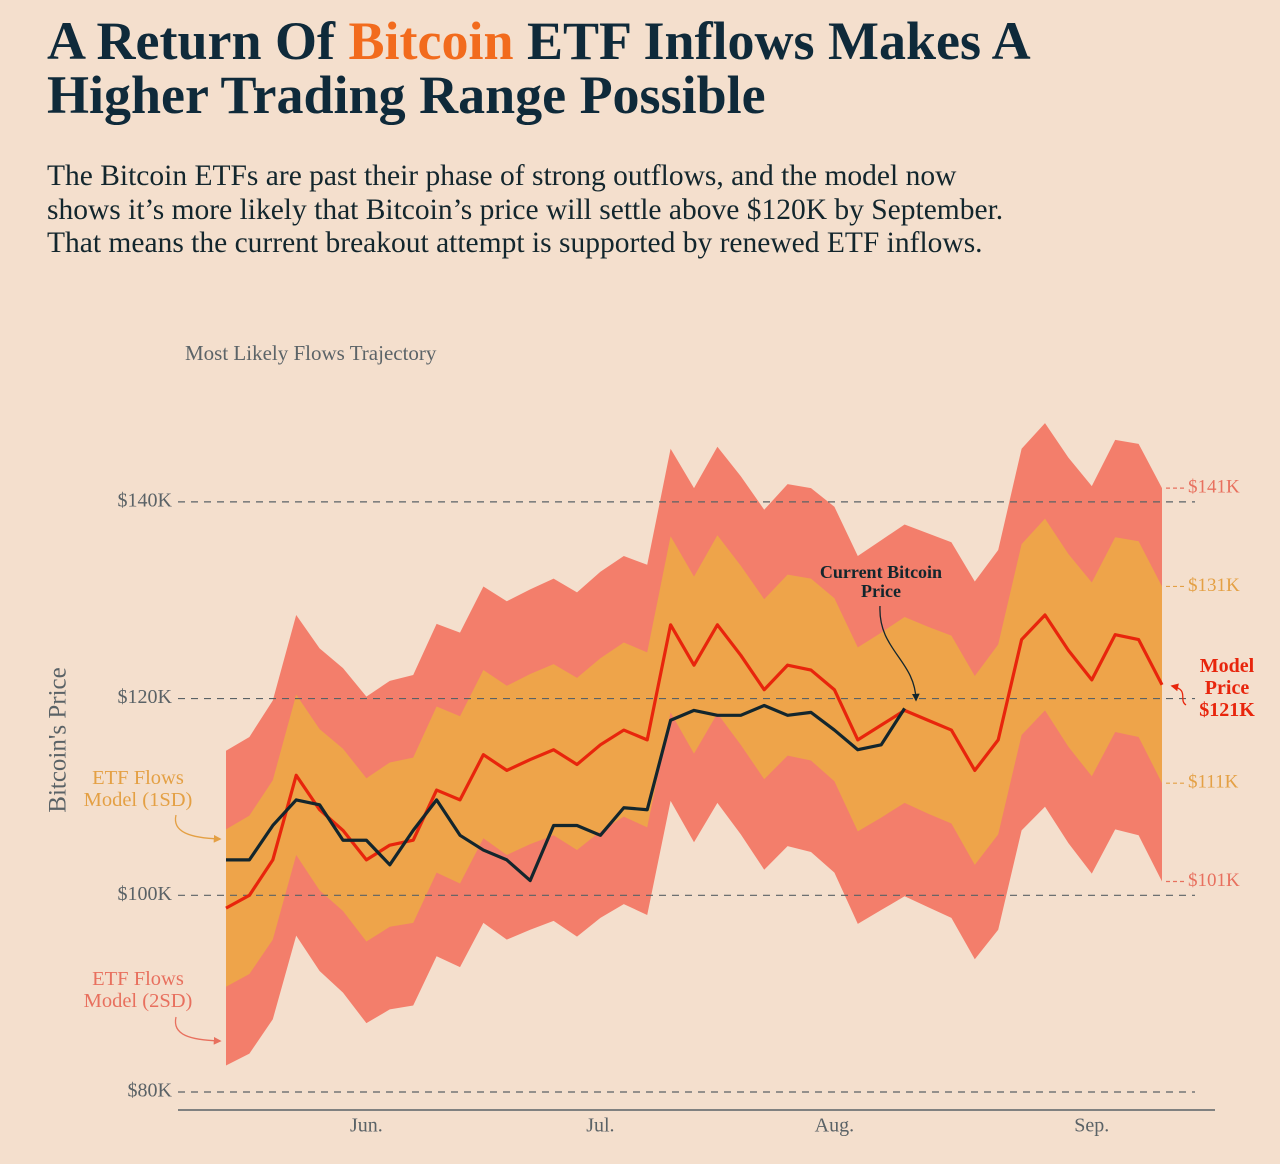  I want to click on current-price-note: Current Bitcoin Price, so click(881, 581).